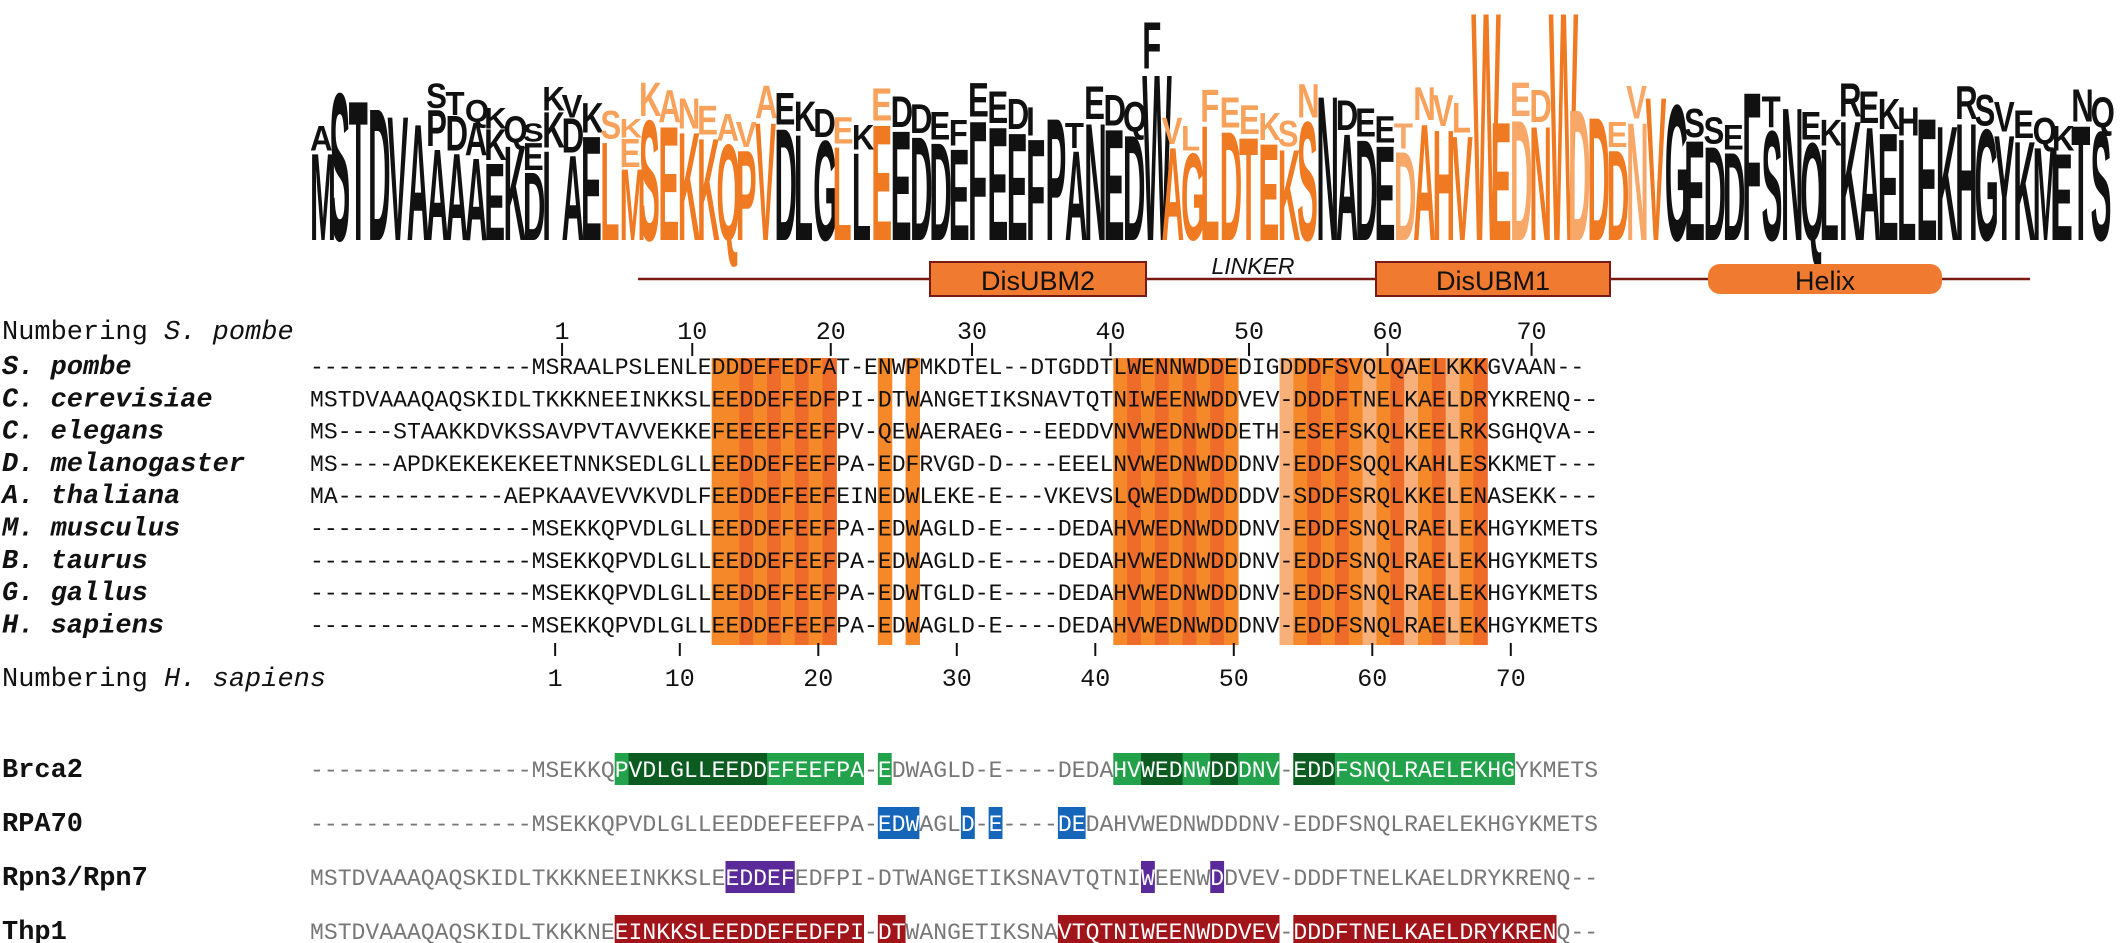 Image resolution: width=2128 pixels, height=943 pixels. Describe the element at coordinates (1388, 332) in the screenshot. I see `numbering-top-tick: 60` at that location.